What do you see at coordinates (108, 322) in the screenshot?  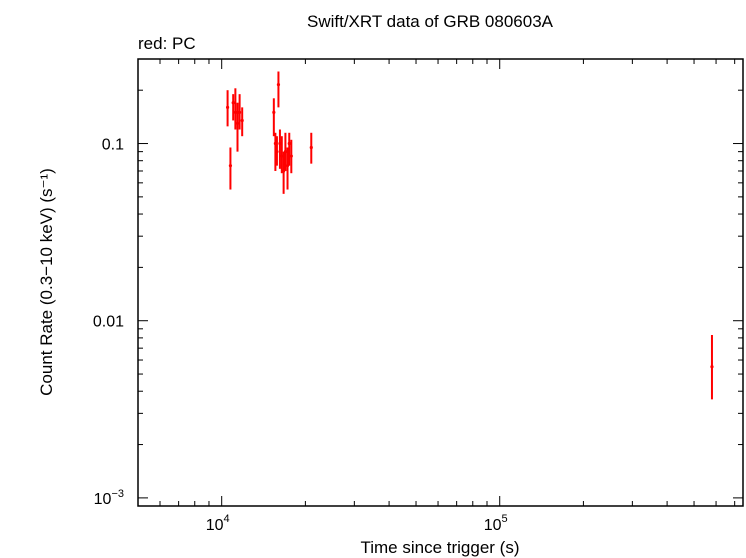 I see `y-tick-label: 0.01` at bounding box center [108, 322].